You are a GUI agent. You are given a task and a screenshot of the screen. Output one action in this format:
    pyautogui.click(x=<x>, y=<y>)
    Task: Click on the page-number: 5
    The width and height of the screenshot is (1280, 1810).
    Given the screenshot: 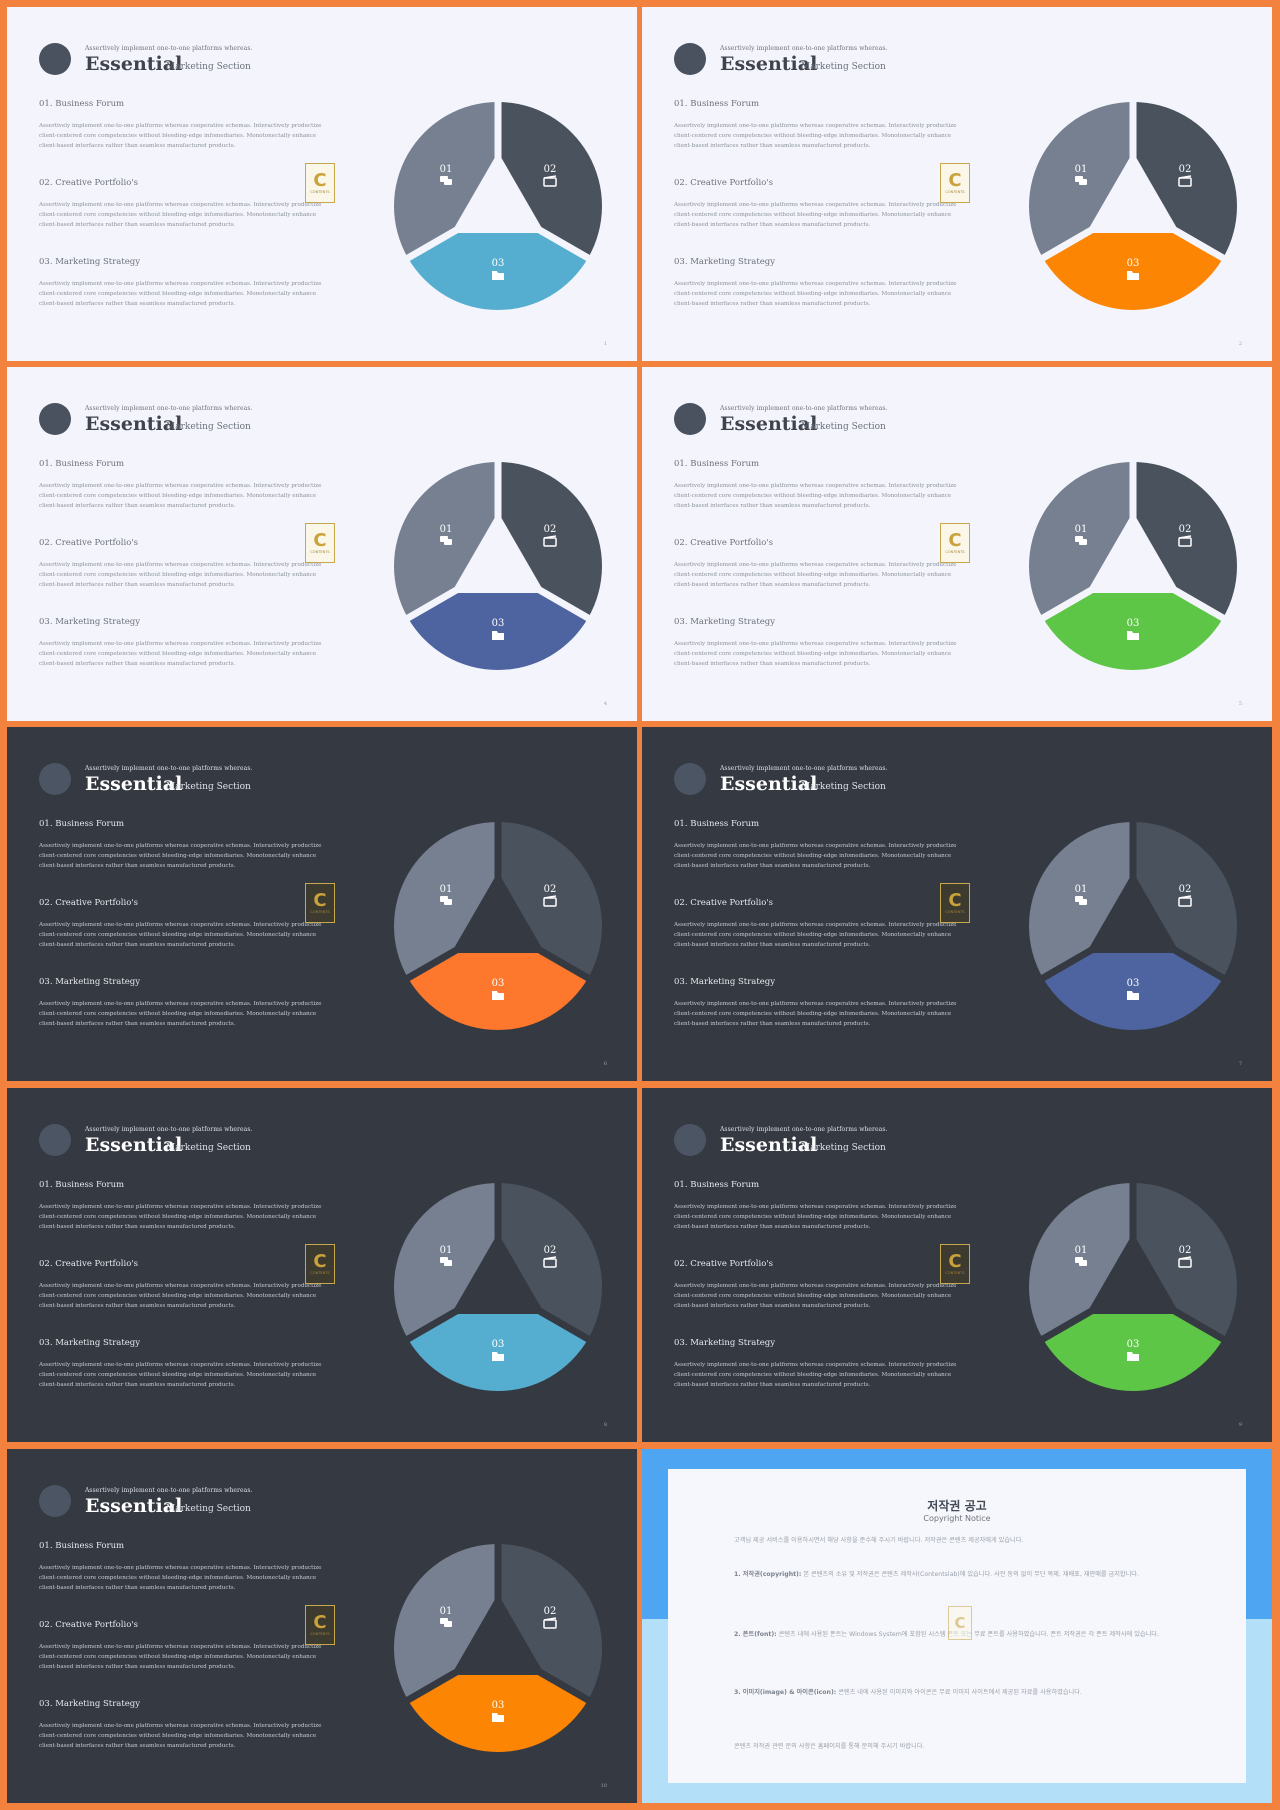 What is the action you would take?
    pyautogui.click(x=1240, y=704)
    